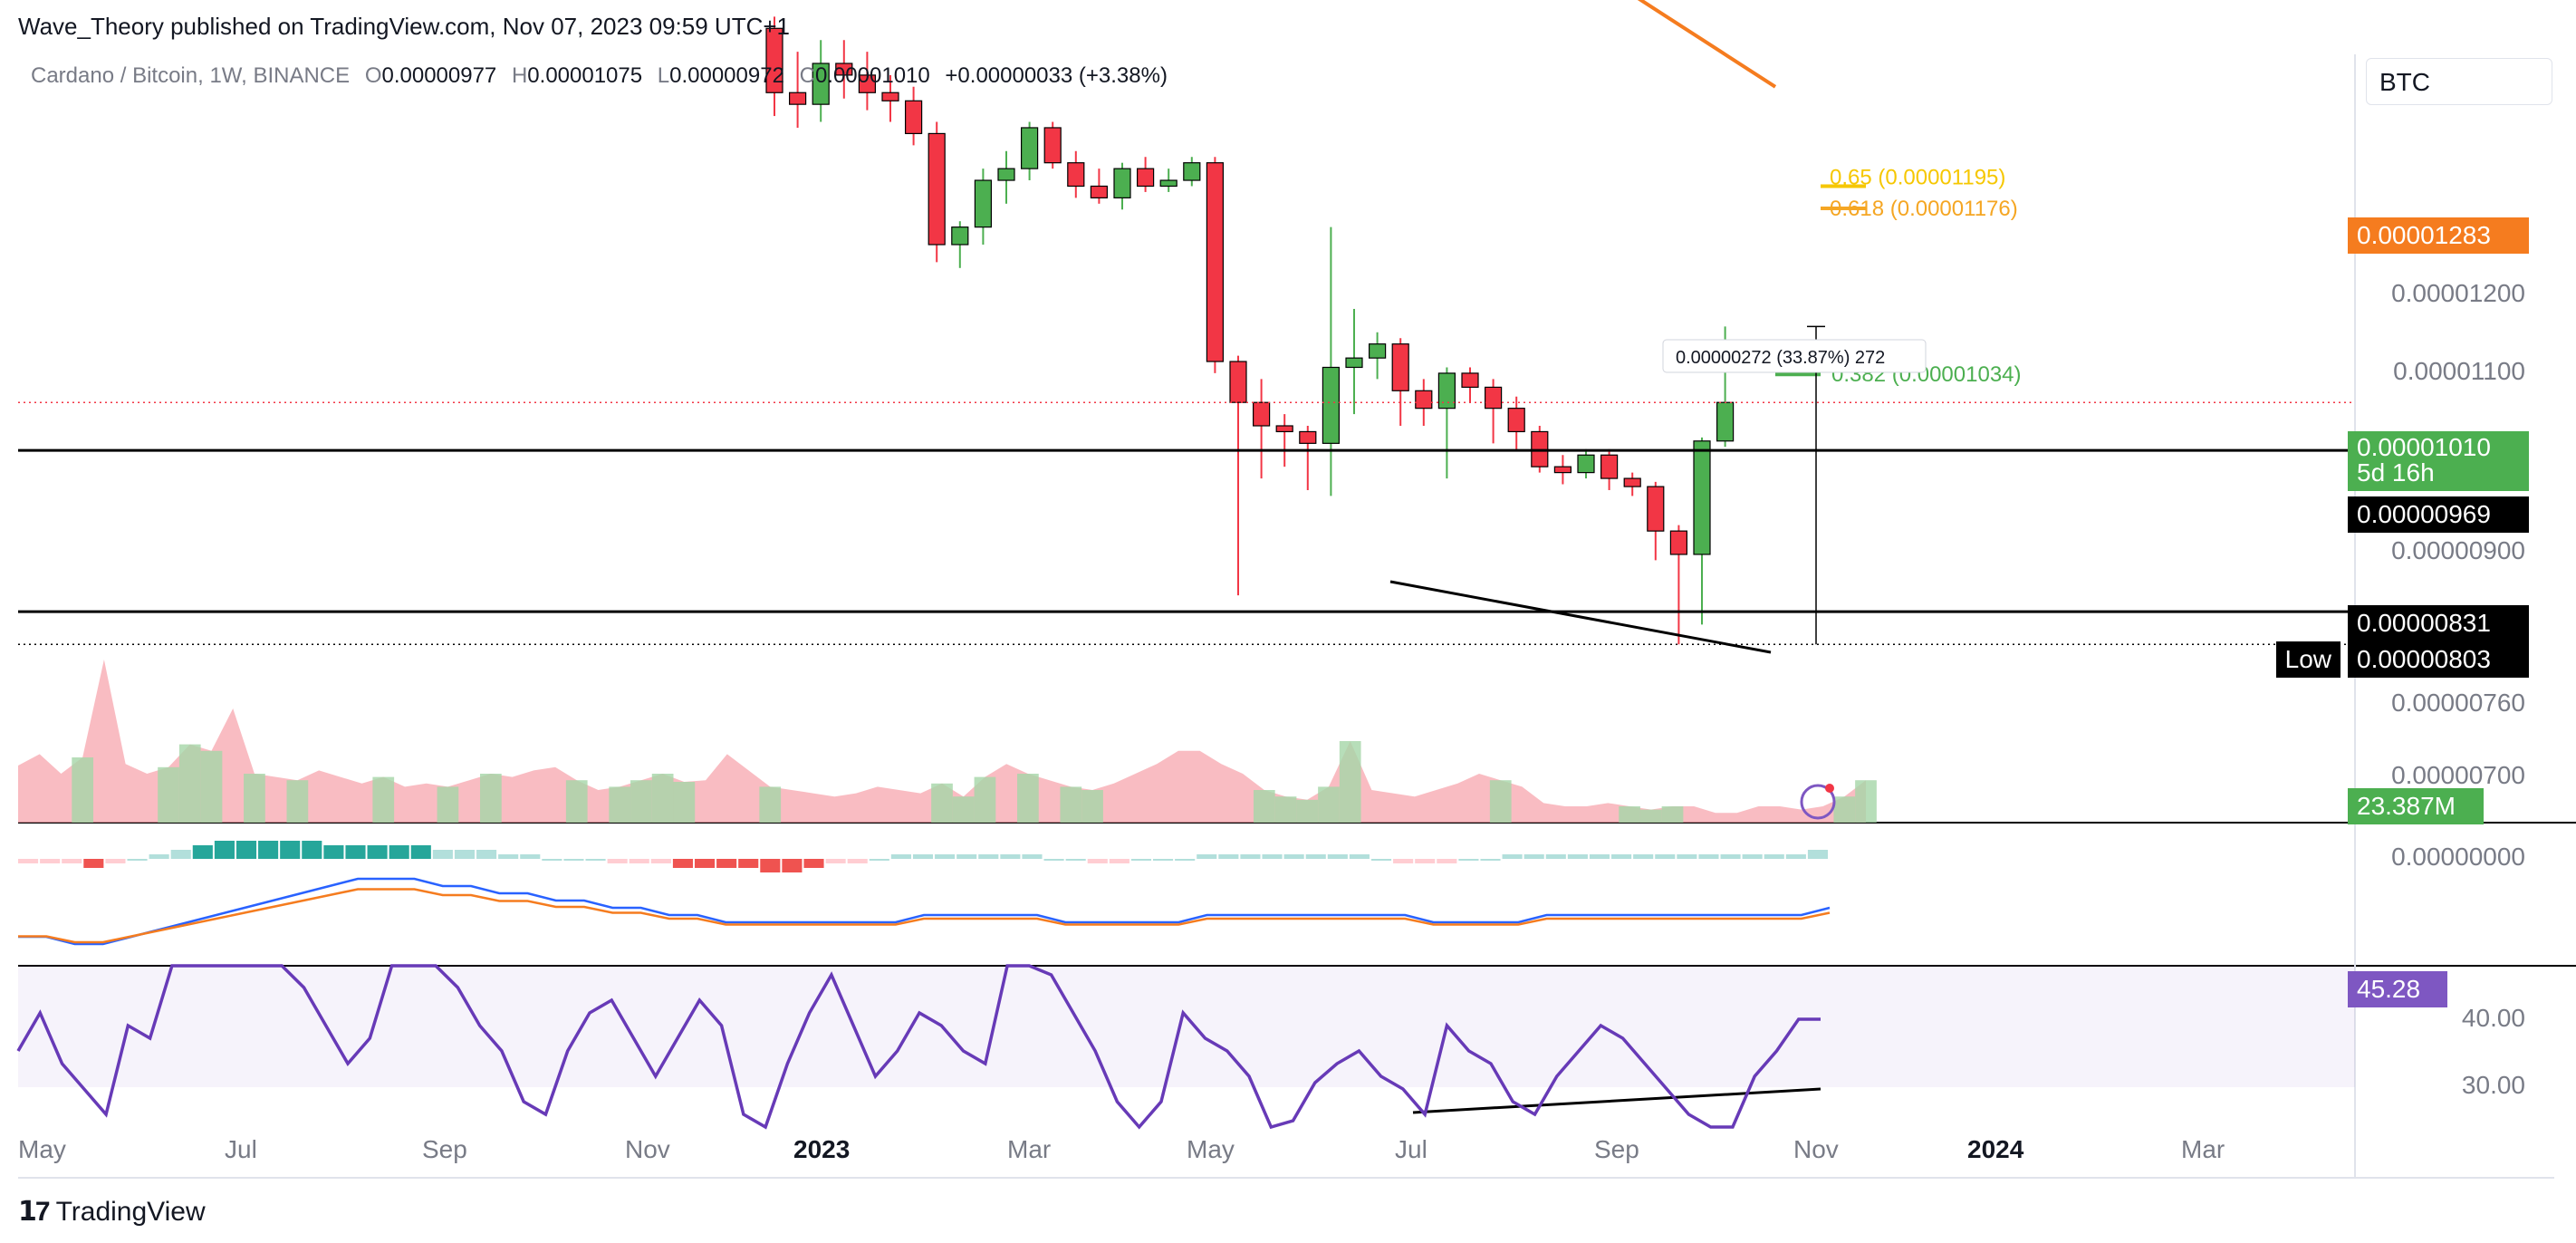 The height and width of the screenshot is (1243, 2576). Describe the element at coordinates (872, 75) in the screenshot. I see `close-value: 0.00001010` at that location.